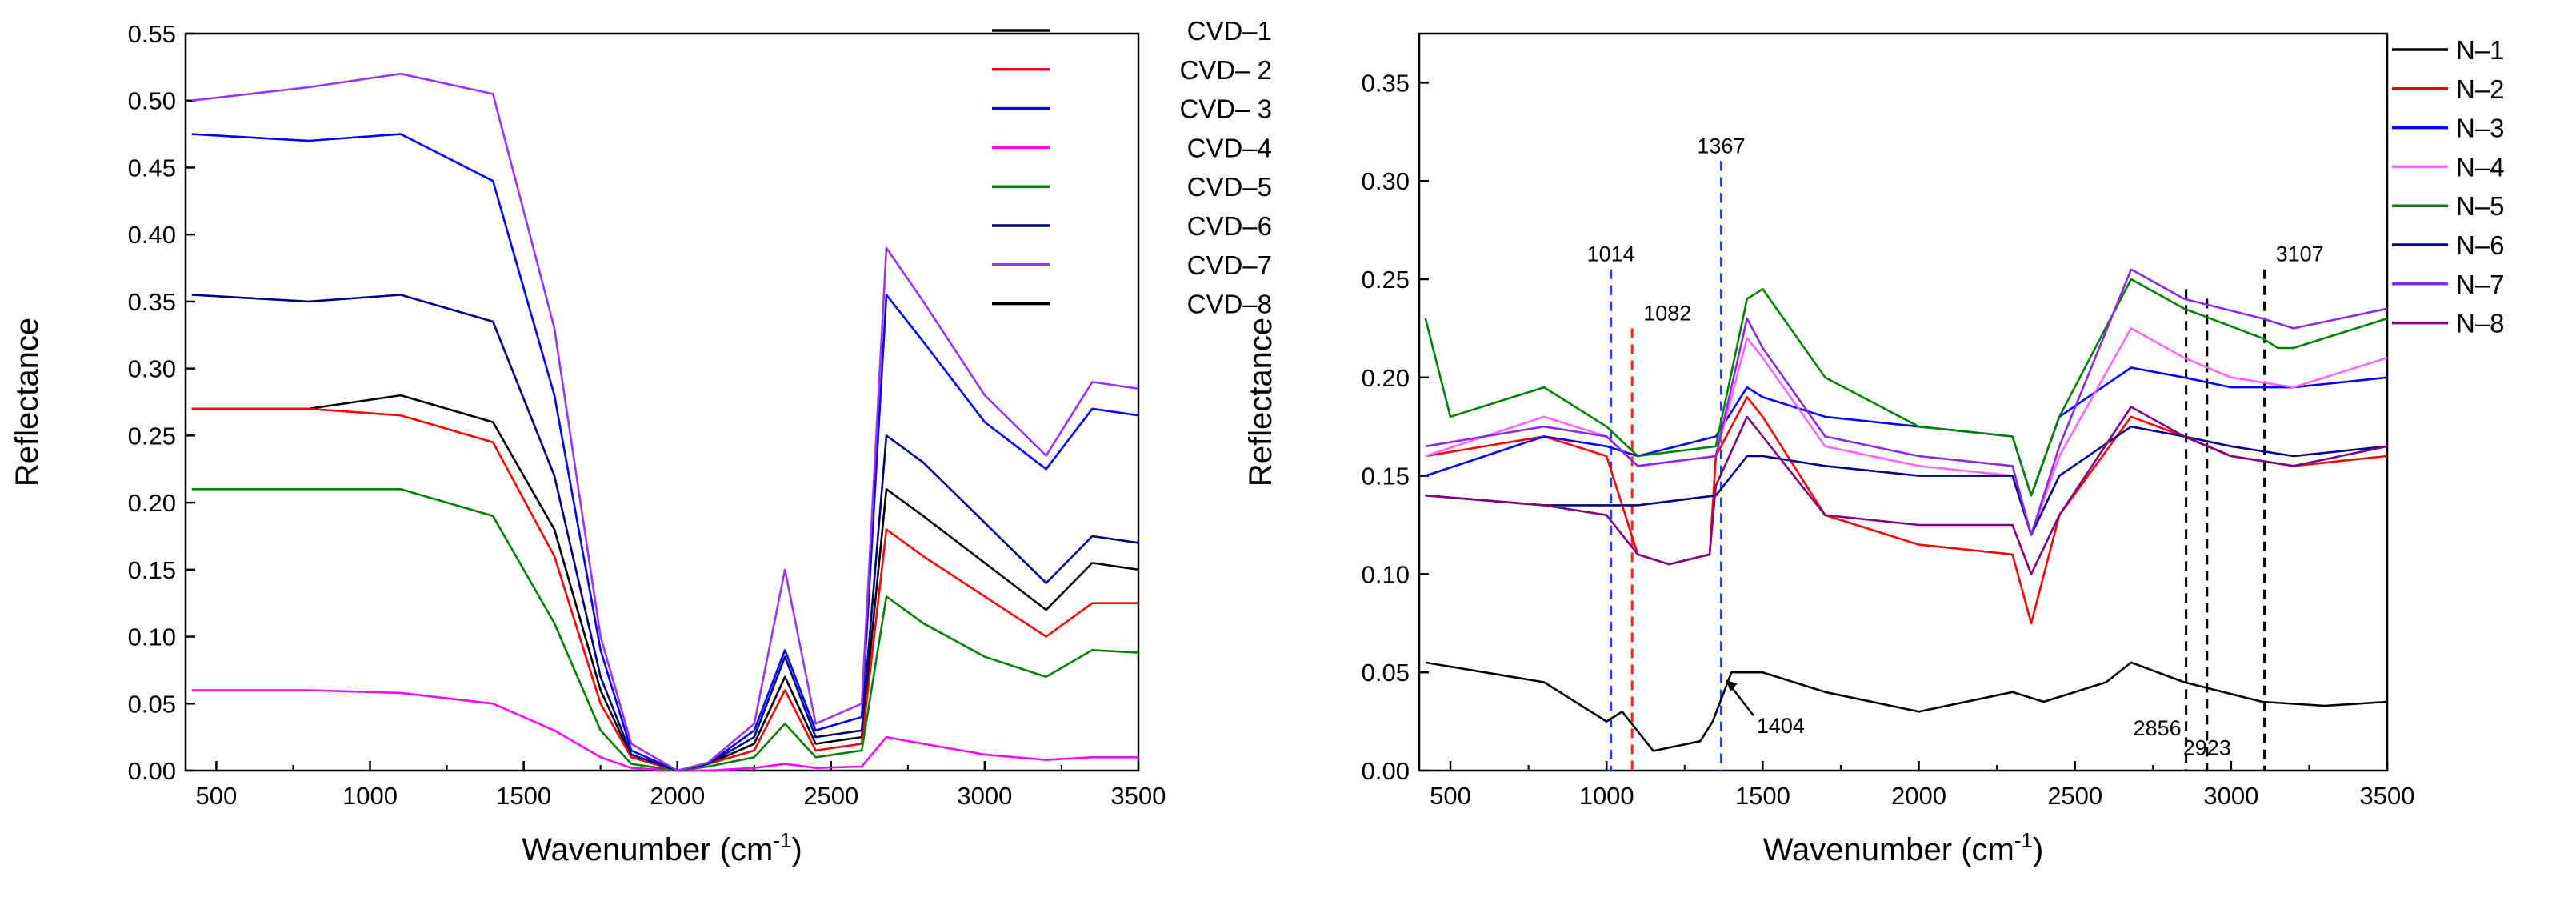 This screenshot has width=2576, height=909. Describe the element at coordinates (2207, 747) in the screenshot. I see `reference-label-2923: 2923` at that location.